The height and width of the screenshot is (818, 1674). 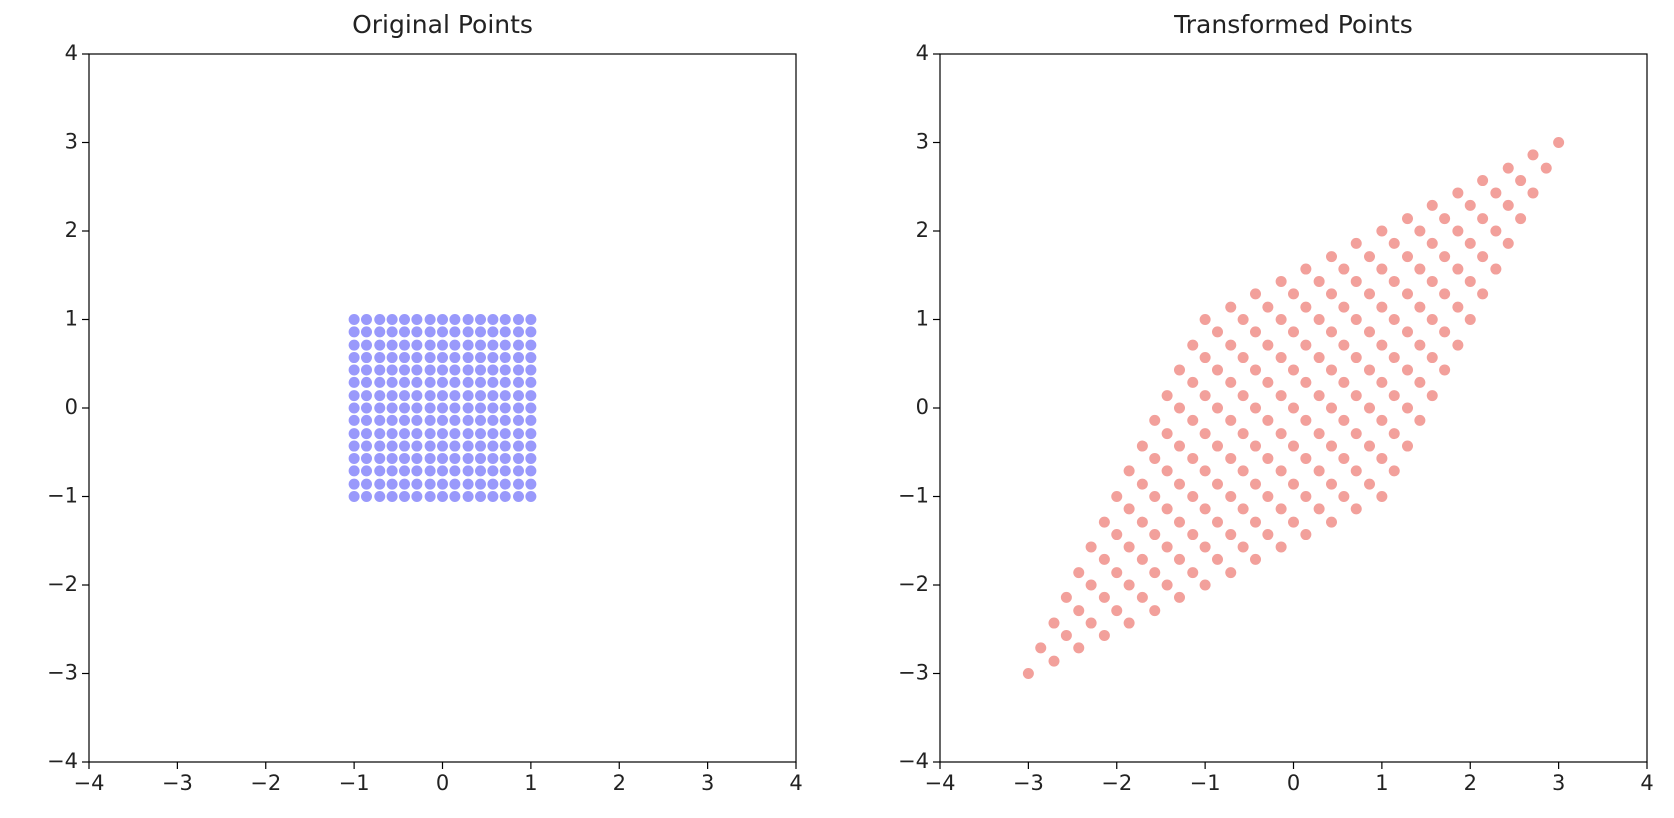 What do you see at coordinates (71, 407) in the screenshot?
I see `y-tick-label: 0` at bounding box center [71, 407].